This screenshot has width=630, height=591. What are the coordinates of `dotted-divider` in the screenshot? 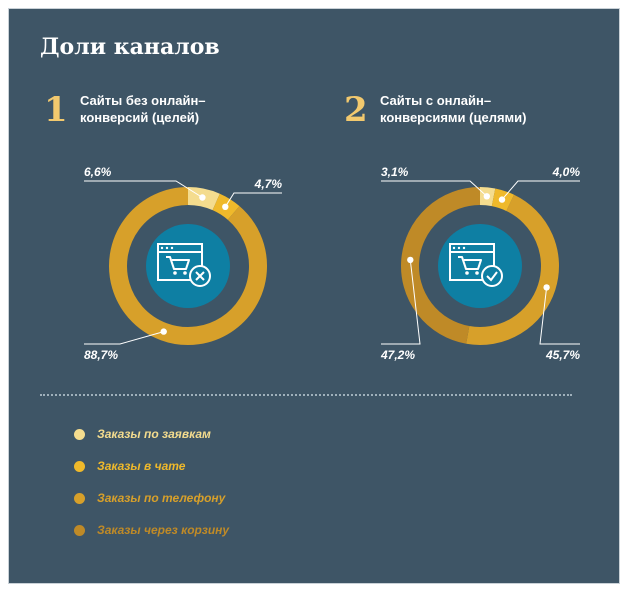 It's located at (306, 395).